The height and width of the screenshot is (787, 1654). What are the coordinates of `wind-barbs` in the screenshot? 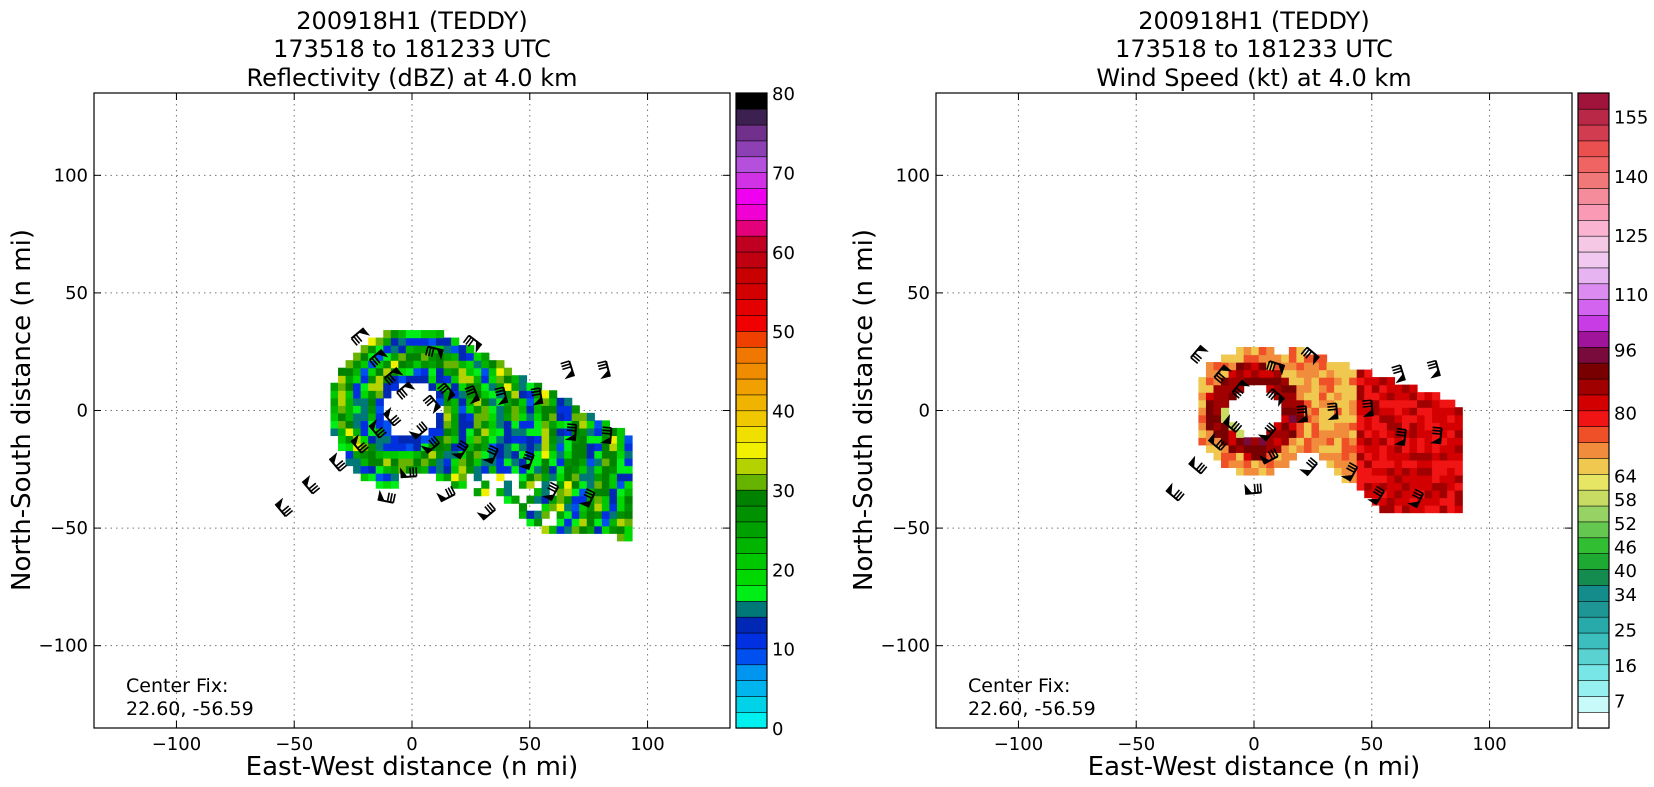 It's located at (1304, 426).